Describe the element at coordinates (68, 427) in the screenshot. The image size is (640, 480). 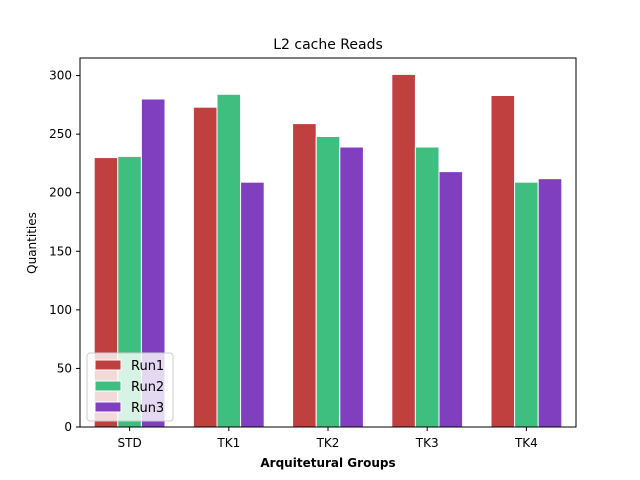
I see `y-tick-label: 0` at that location.